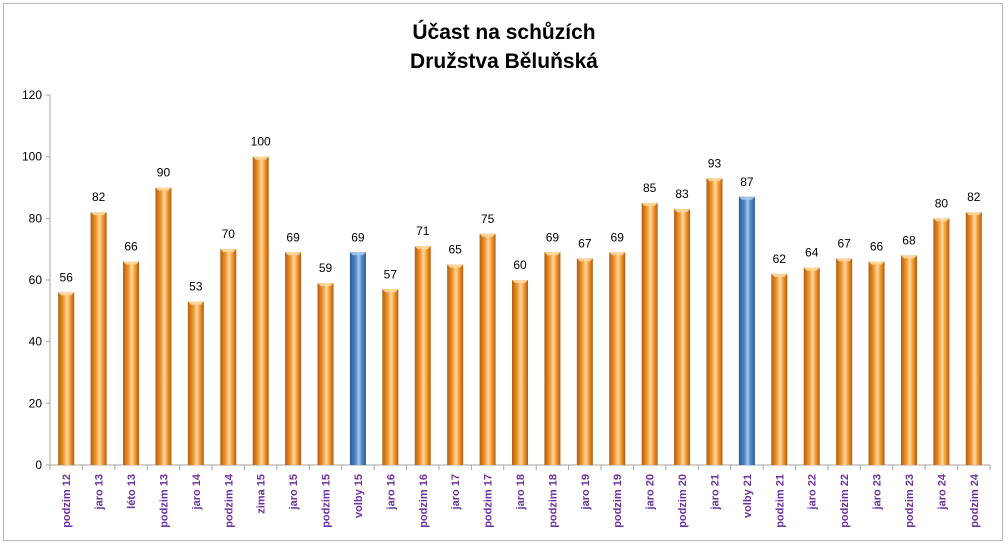 This screenshot has width=1008, height=547. Describe the element at coordinates (67, 501) in the screenshot. I see `category-label: podzim 12` at that location.